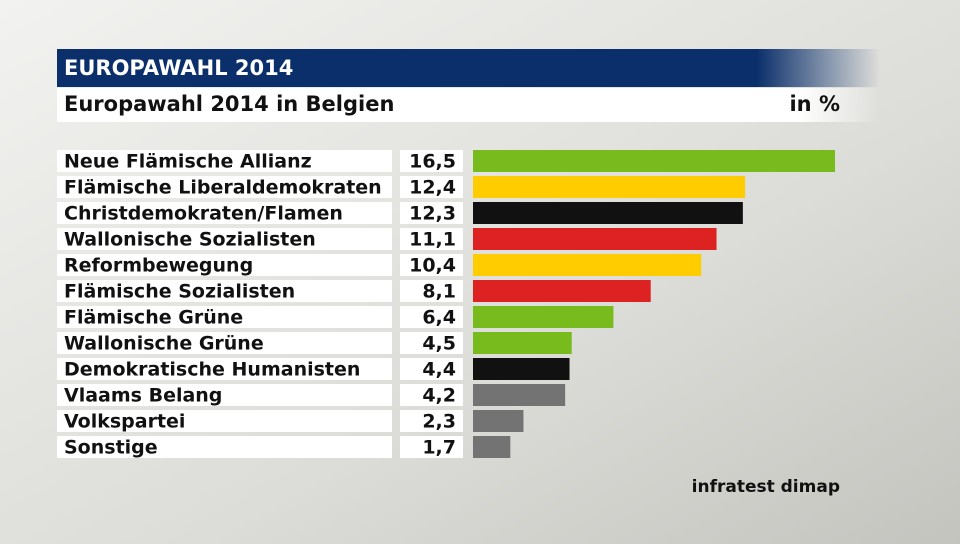  Describe the element at coordinates (814, 104) in the screenshot. I see `unit: in %` at that location.